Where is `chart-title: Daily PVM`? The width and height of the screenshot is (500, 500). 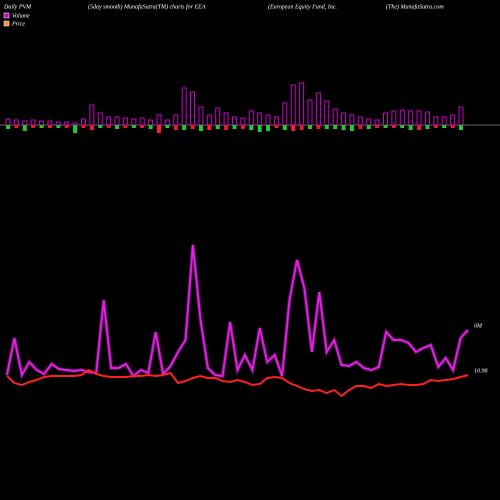 chart-title: Daily PVM is located at coordinates (17, 7).